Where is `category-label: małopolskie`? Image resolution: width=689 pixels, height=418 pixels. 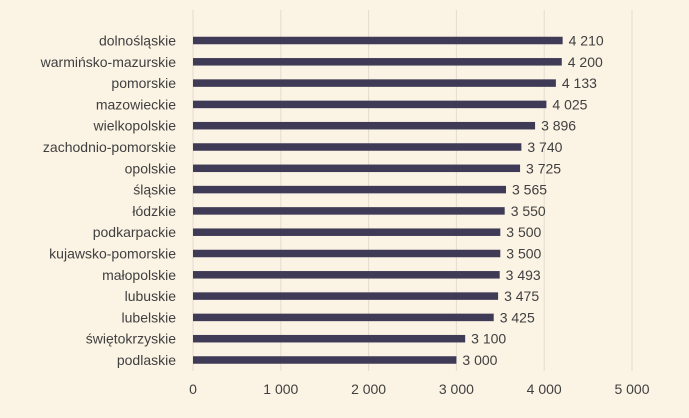
category-label: małopolskie is located at coordinates (139, 275).